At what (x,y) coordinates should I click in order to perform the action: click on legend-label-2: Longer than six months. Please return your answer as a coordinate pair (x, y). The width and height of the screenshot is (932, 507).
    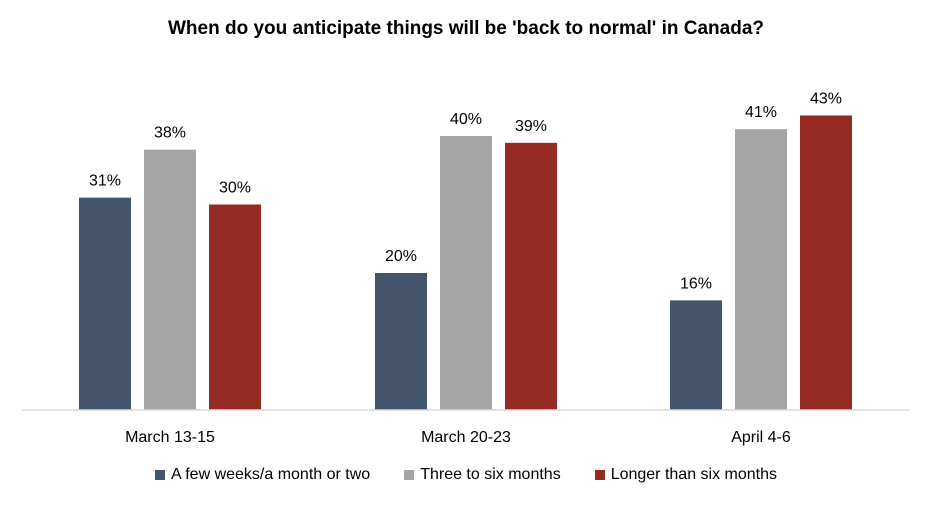
    Looking at the image, I should click on (694, 474).